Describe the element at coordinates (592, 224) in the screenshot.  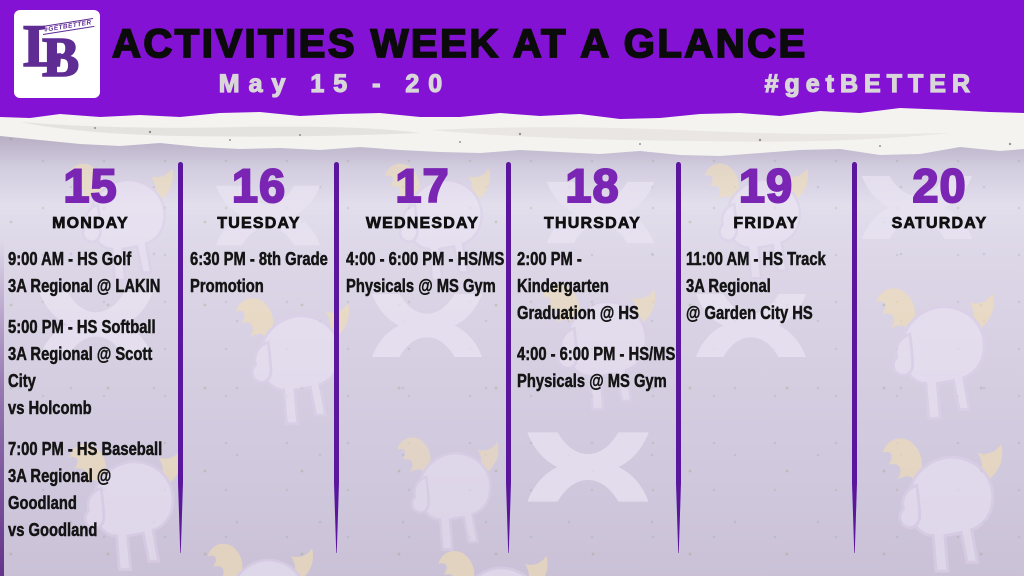
I see `day-name: THURSDAY` at that location.